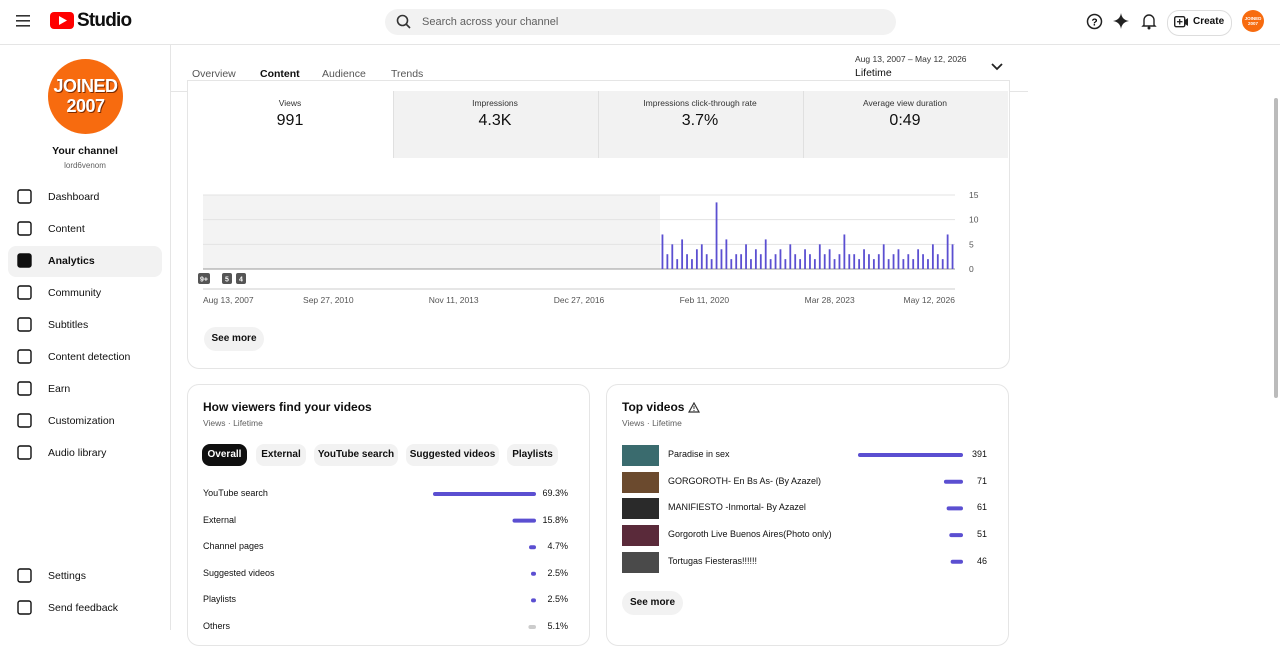  Describe the element at coordinates (233, 546) in the screenshot. I see `traffic-source: Channel pages` at that location.